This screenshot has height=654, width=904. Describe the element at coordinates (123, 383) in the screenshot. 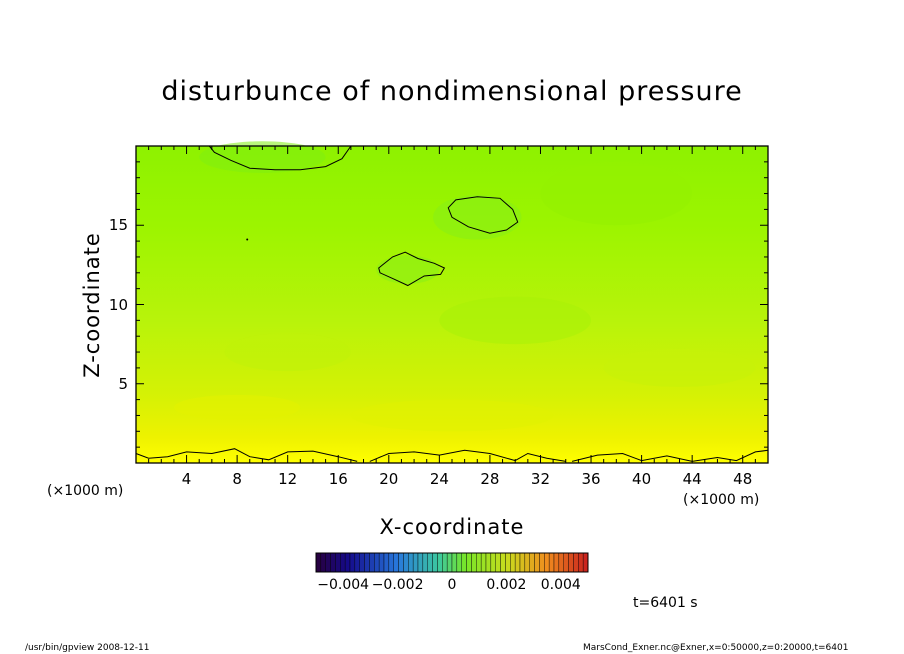

I see `y-tick-label: 5` at that location.